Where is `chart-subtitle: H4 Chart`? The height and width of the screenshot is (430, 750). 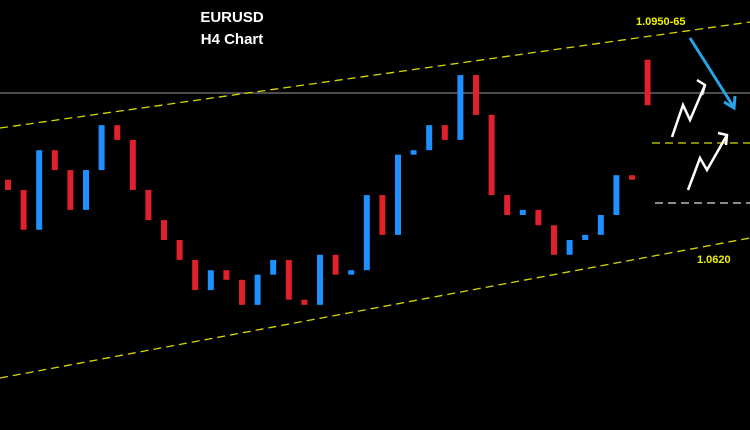
chart-subtitle: H4 Chart is located at coordinates (232, 39).